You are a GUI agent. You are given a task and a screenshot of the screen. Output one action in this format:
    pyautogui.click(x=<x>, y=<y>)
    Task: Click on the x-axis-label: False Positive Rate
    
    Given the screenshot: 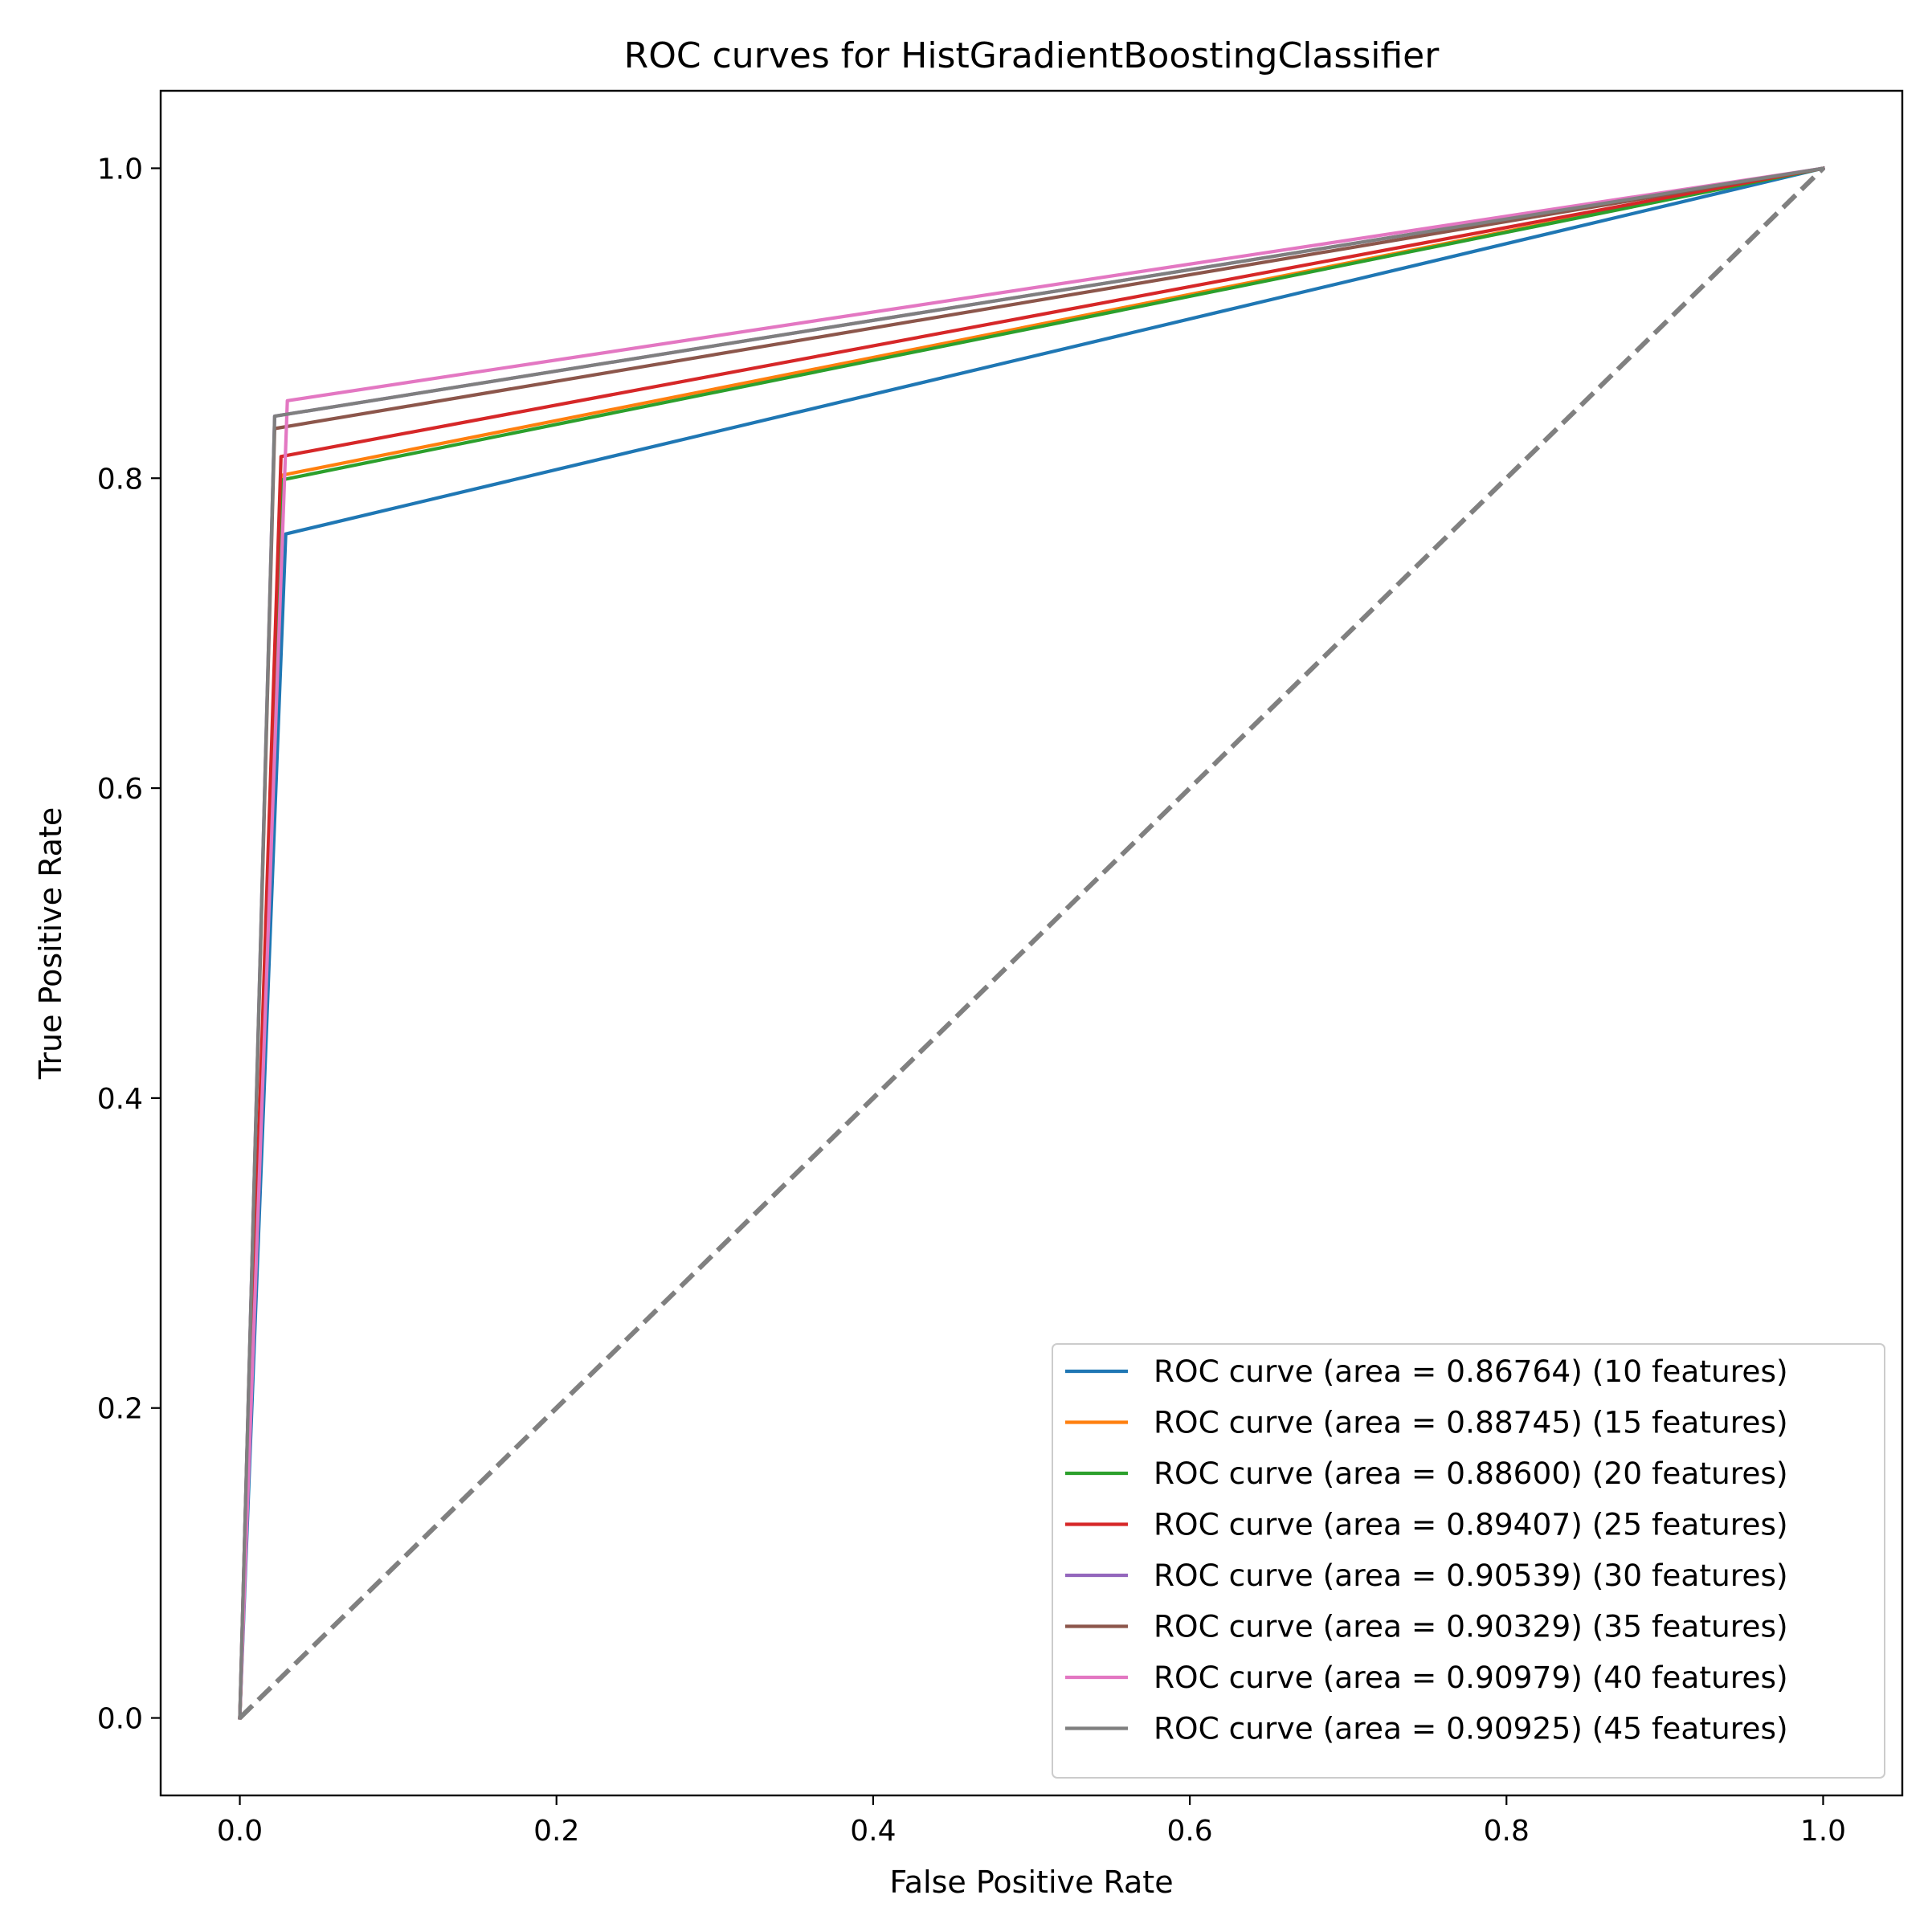 What is the action you would take?
    pyautogui.click(x=1031, y=1883)
    